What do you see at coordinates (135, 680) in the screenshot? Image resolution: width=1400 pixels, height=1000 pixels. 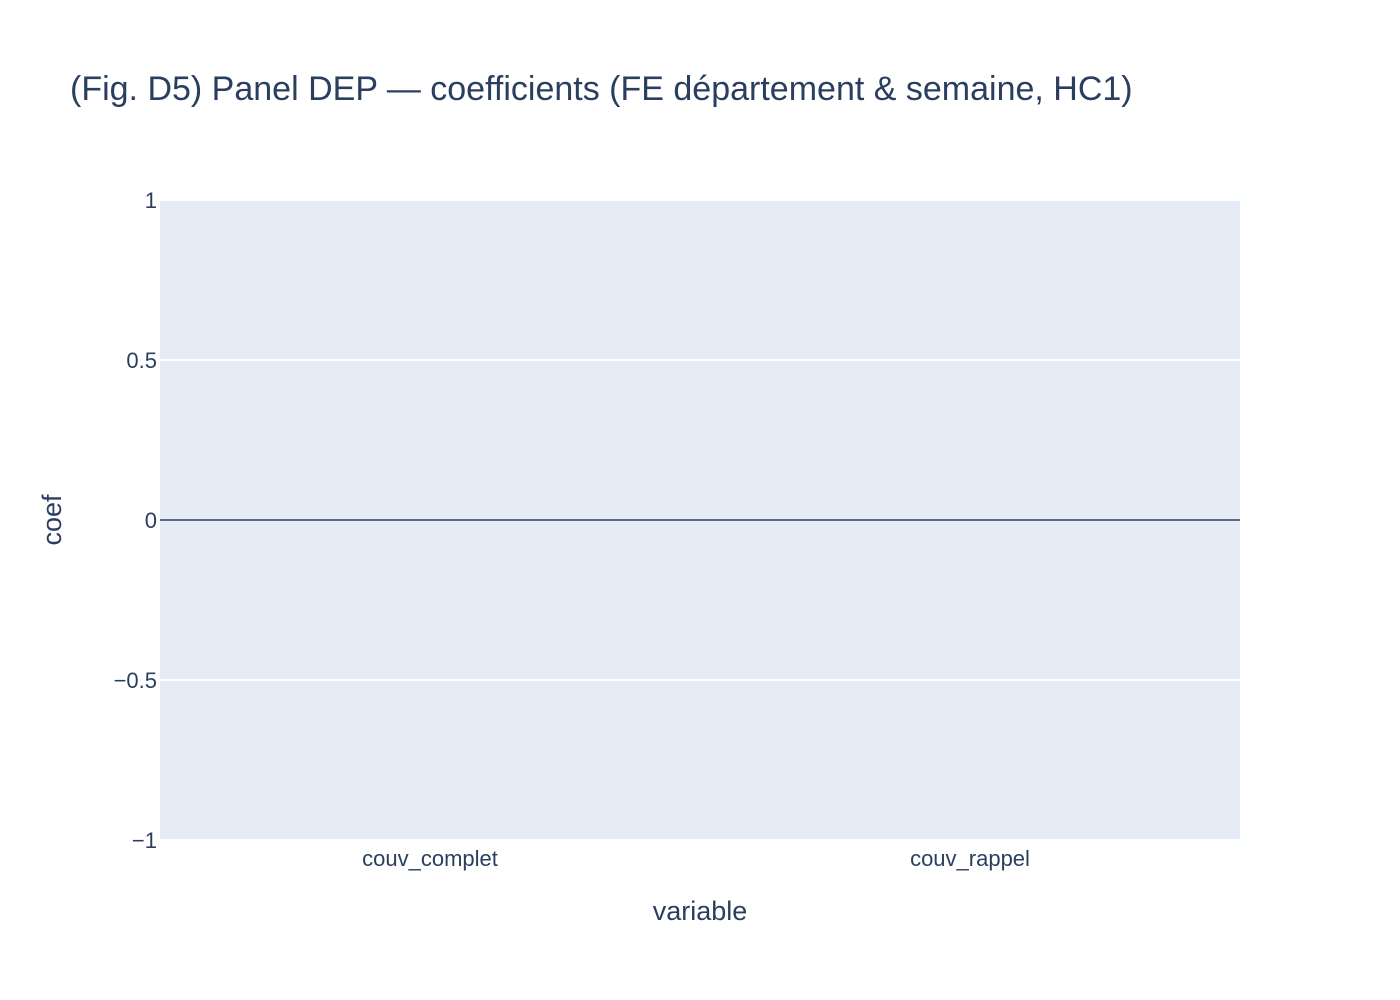 I see `y-tick-label: −0.5` at bounding box center [135, 680].